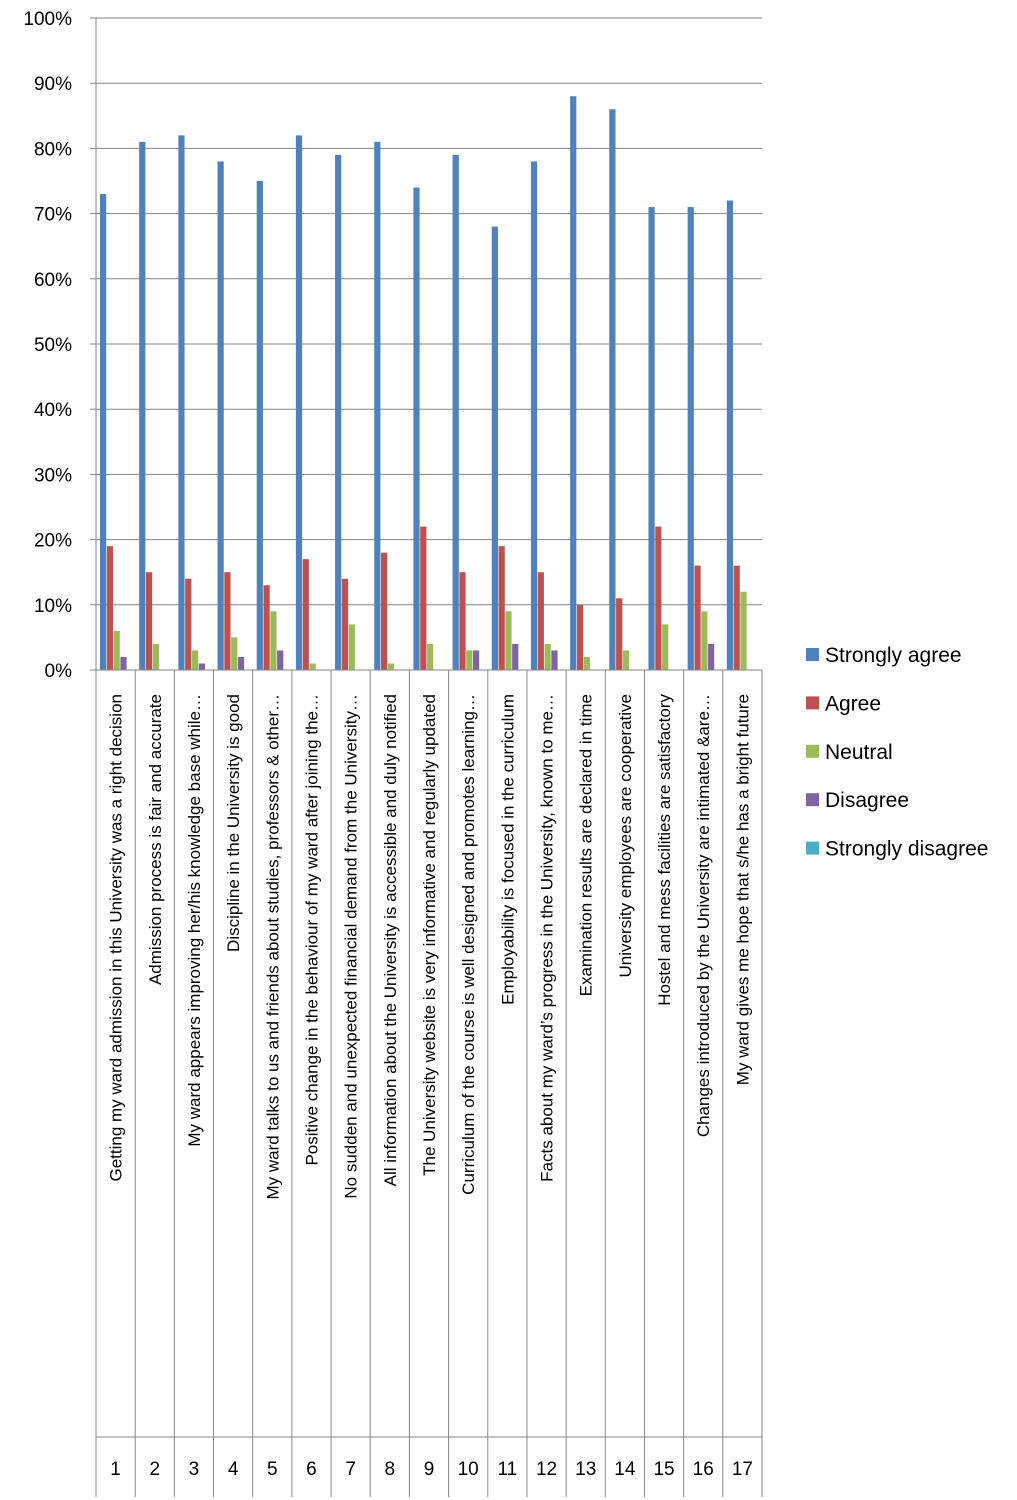 This screenshot has height=1500, width=1017. What do you see at coordinates (893, 655) in the screenshot?
I see `legend-label: Strongly agree` at bounding box center [893, 655].